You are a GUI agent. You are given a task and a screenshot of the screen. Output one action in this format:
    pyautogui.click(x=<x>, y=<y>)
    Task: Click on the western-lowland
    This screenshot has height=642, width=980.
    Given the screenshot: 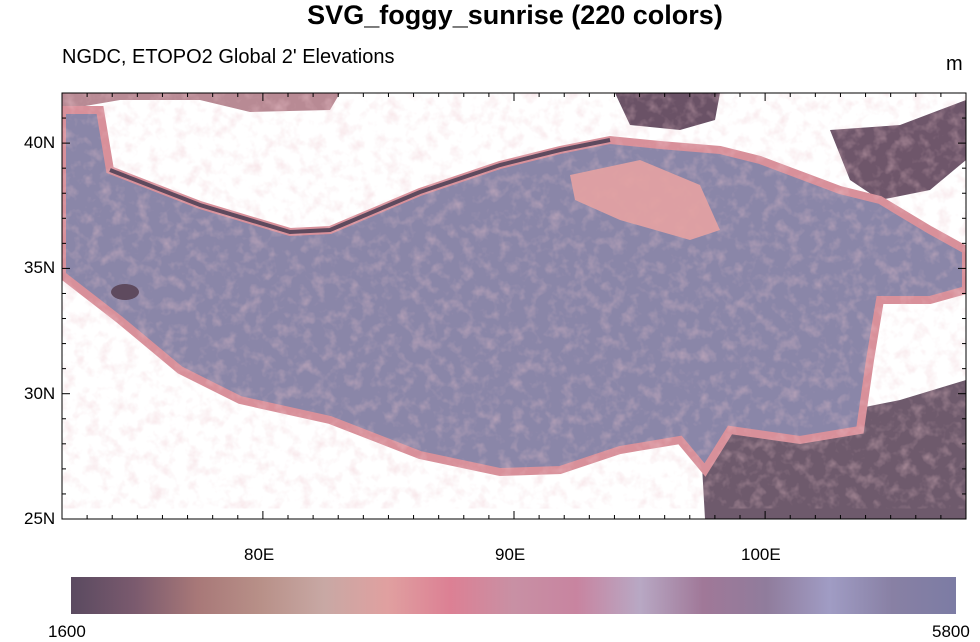 What is the action you would take?
    pyautogui.click(x=125, y=292)
    